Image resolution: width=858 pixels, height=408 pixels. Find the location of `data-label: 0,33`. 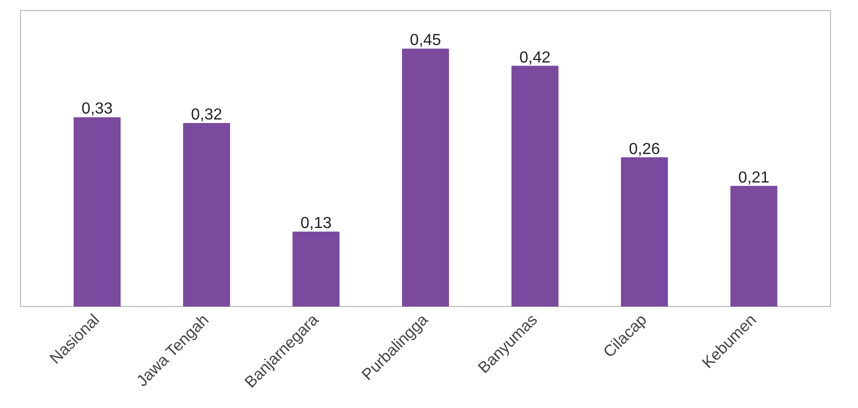

data-label: 0,33 is located at coordinates (97, 109).